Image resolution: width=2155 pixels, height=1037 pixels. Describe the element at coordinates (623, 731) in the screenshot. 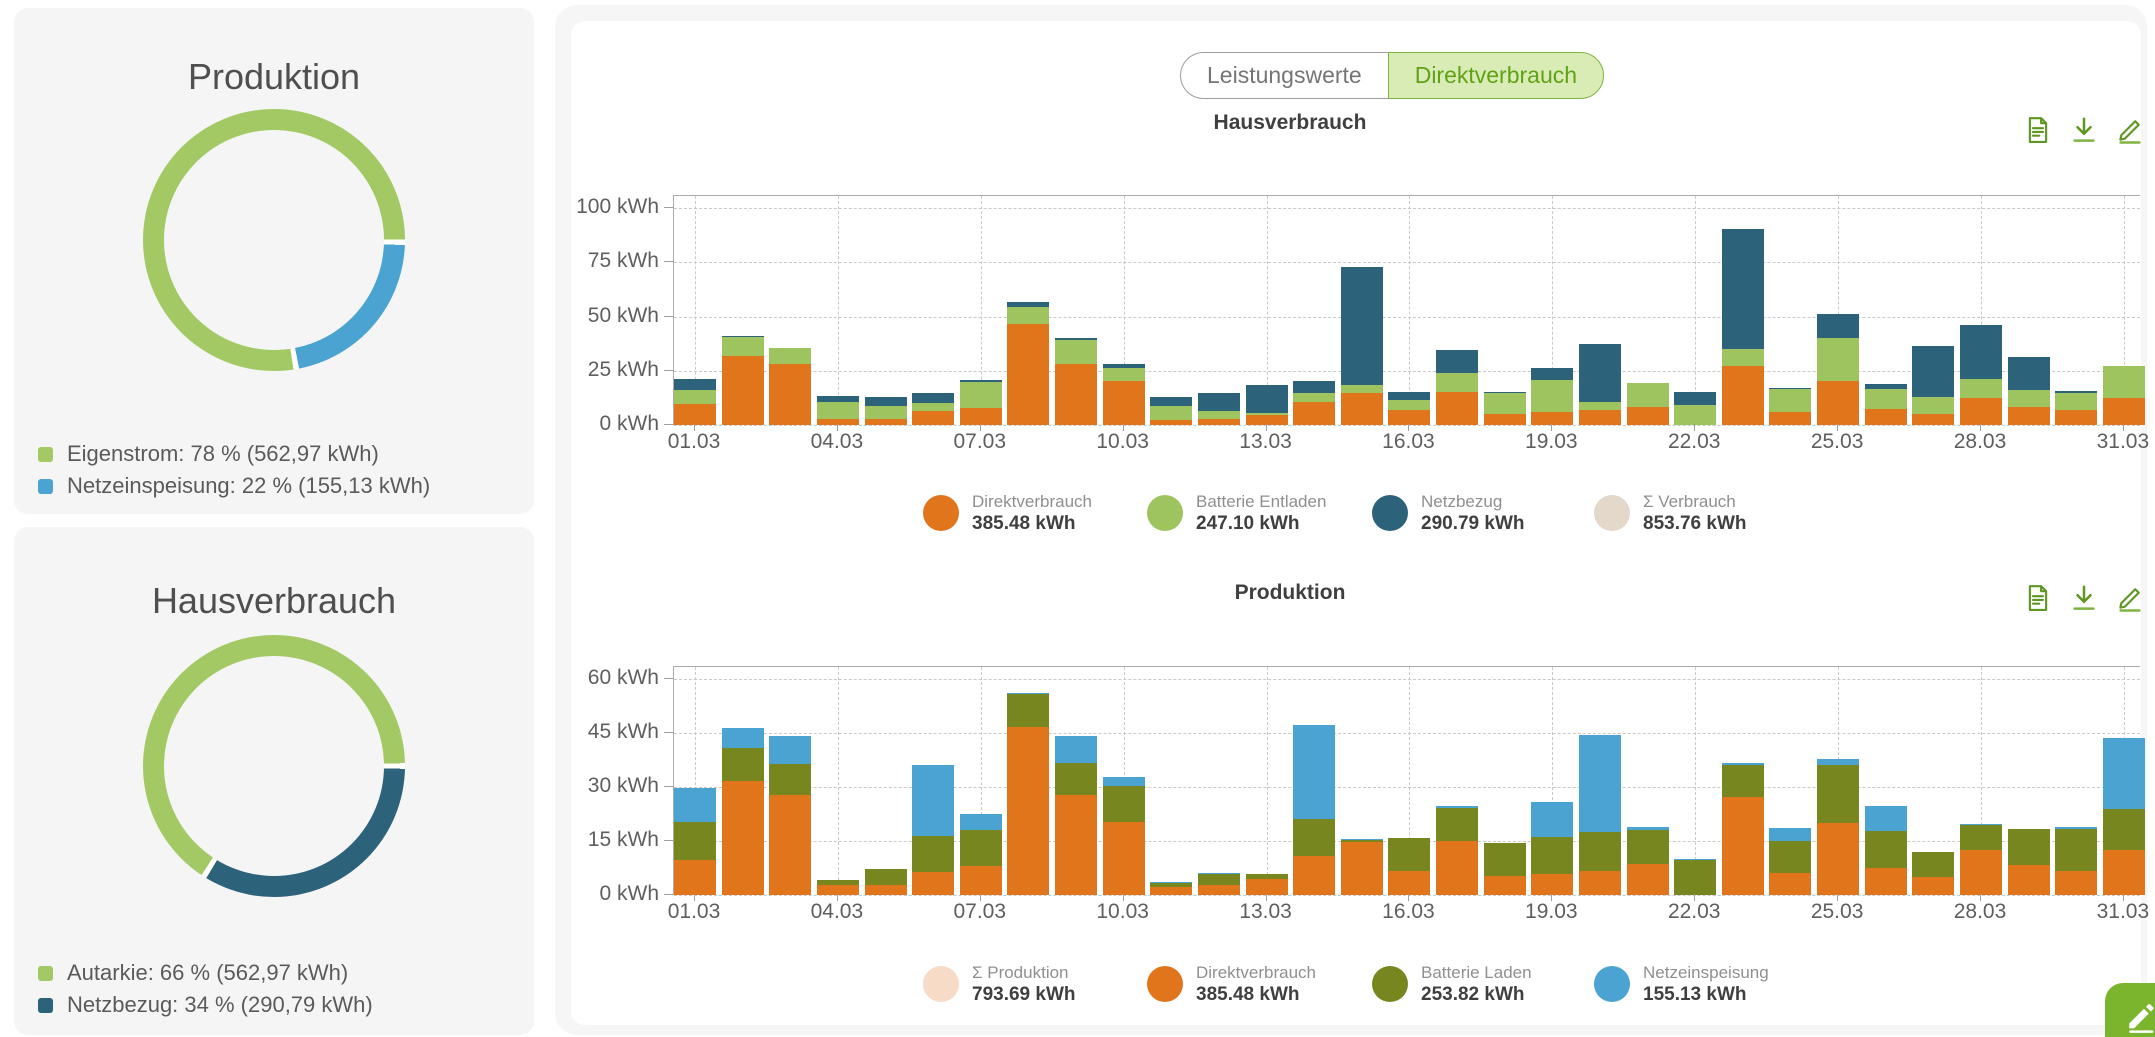

I see `y-axis-label: 45 kWh` at that location.